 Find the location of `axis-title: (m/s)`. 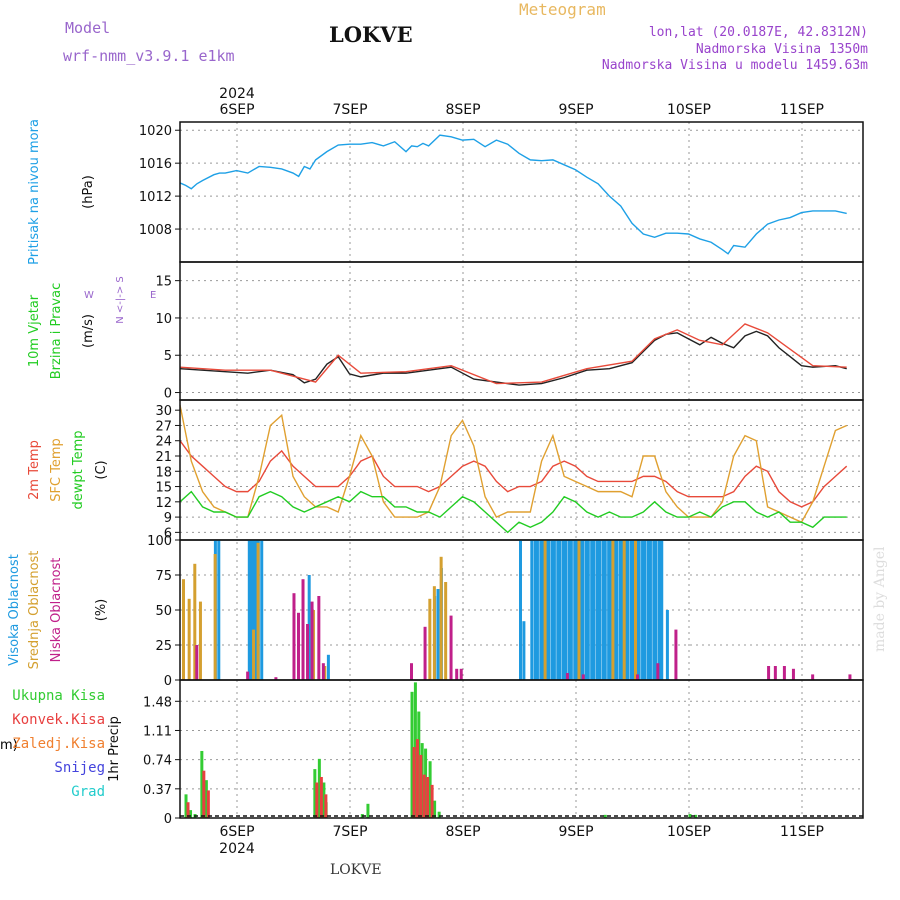

axis-title: (m/s) is located at coordinates (88, 331).